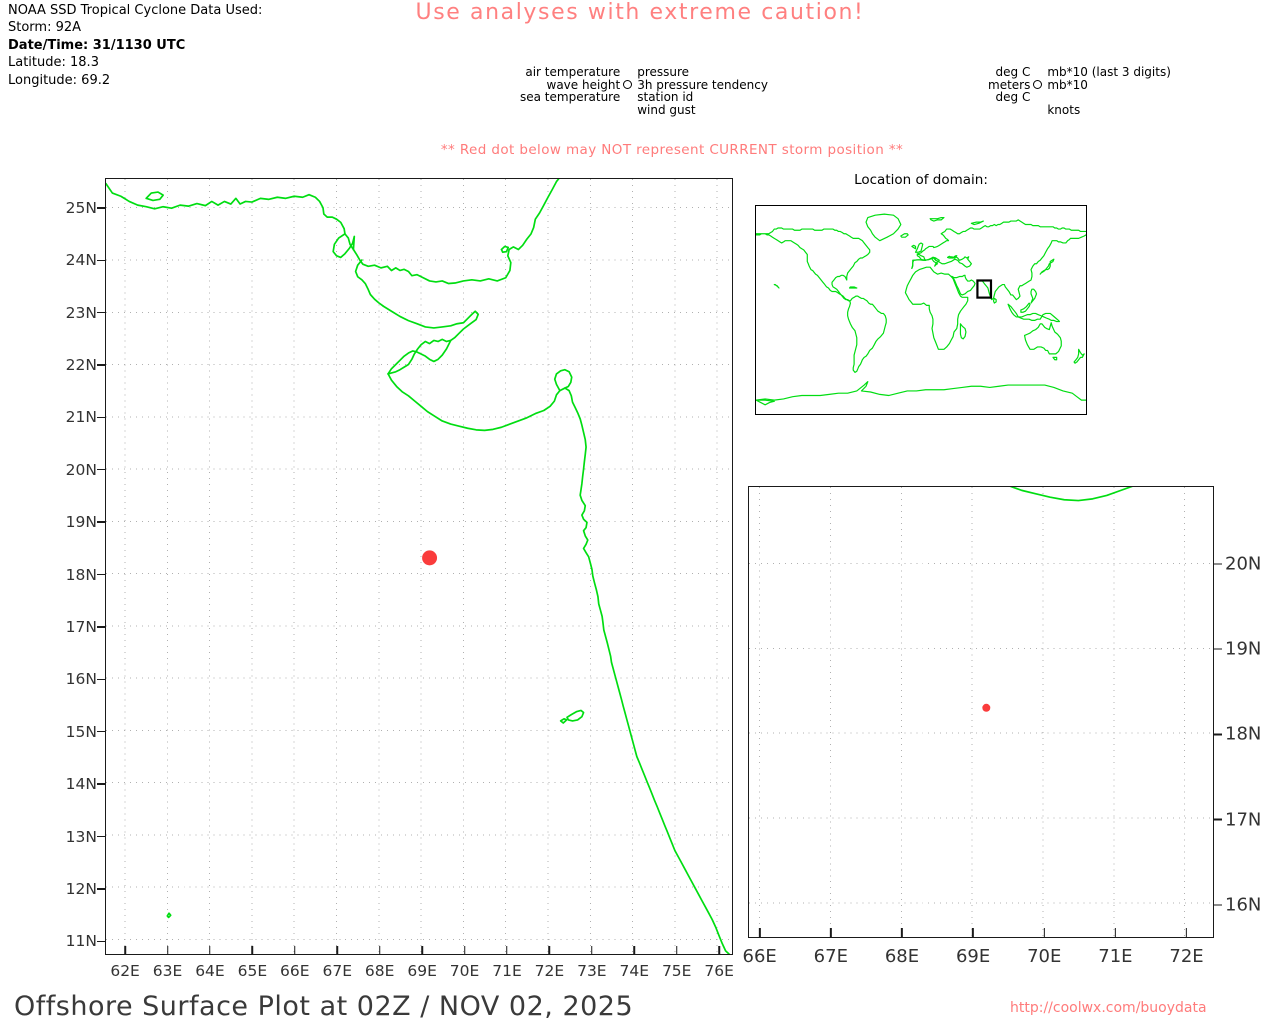 The height and width of the screenshot is (1024, 1280). What do you see at coordinates (45, 28) in the screenshot?
I see `storm-id-label: Storm: 92A` at bounding box center [45, 28].